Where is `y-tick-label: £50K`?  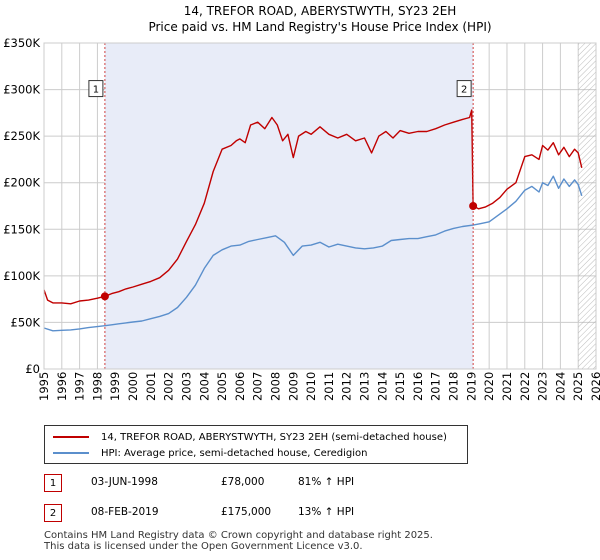 y-tick-label: £50K is located at coordinates (26, 322).